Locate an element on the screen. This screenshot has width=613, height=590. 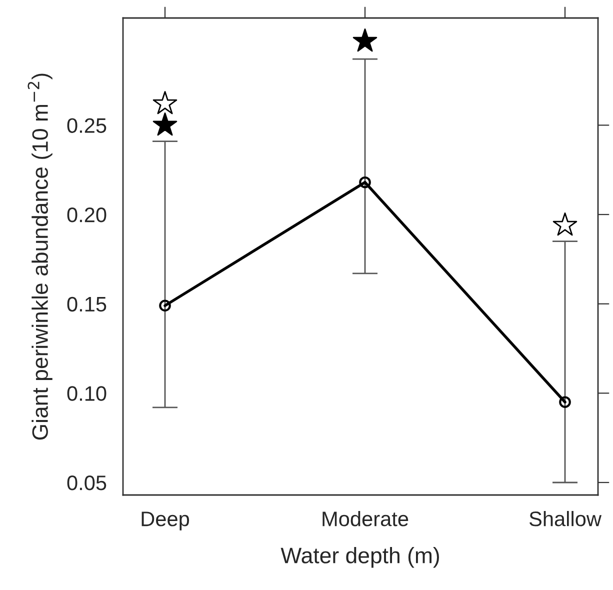
x-tick-label: Deep is located at coordinates (166, 521).